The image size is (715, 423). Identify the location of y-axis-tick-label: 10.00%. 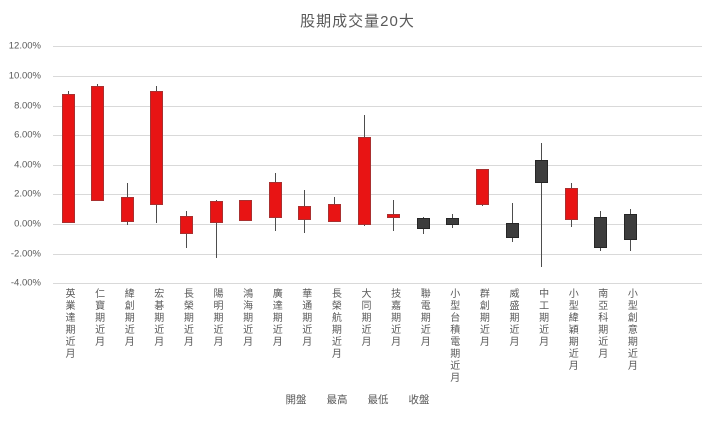
(24, 76).